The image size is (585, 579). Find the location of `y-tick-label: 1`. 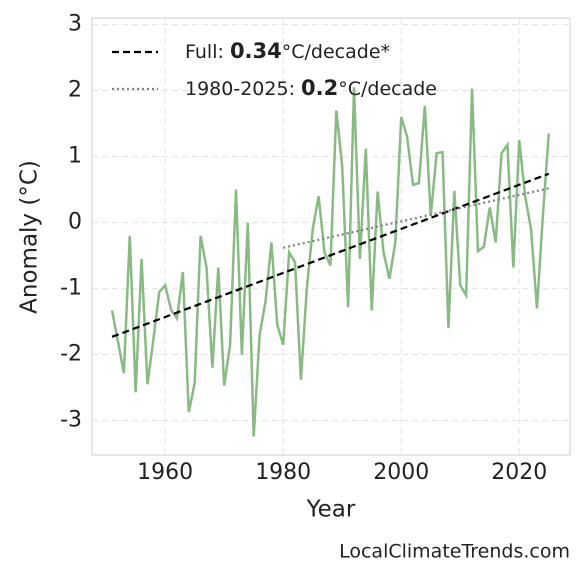

y-tick-label: 1 is located at coordinates (75, 156).